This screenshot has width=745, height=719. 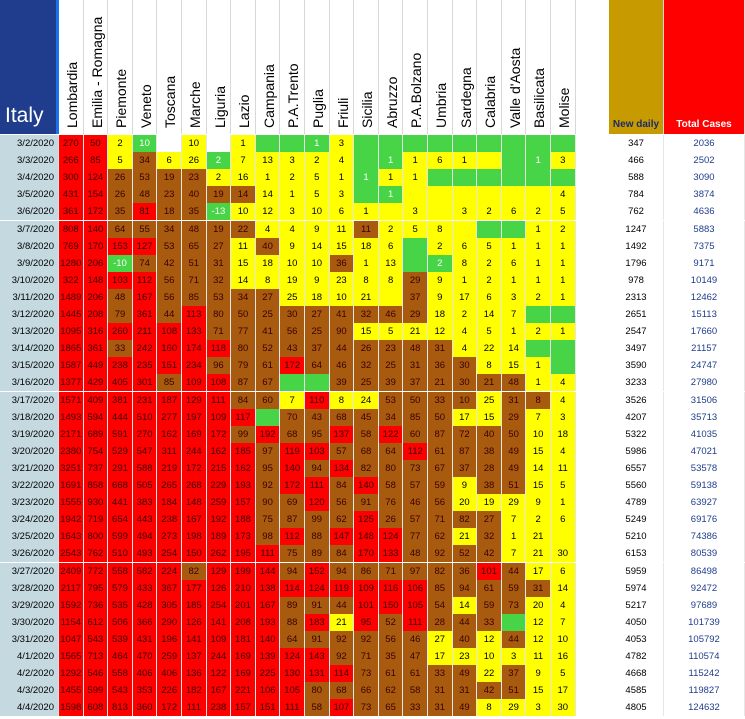 What do you see at coordinates (514, 212) in the screenshot?
I see `region-cell: 6` at bounding box center [514, 212].